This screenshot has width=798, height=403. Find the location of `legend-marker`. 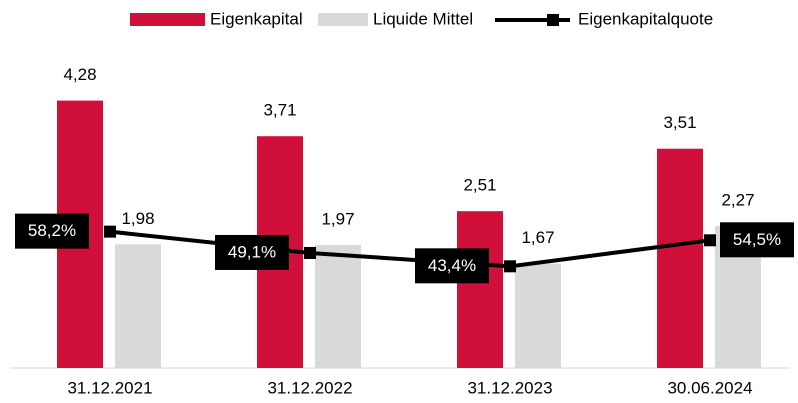

legend-marker is located at coordinates (553, 20).